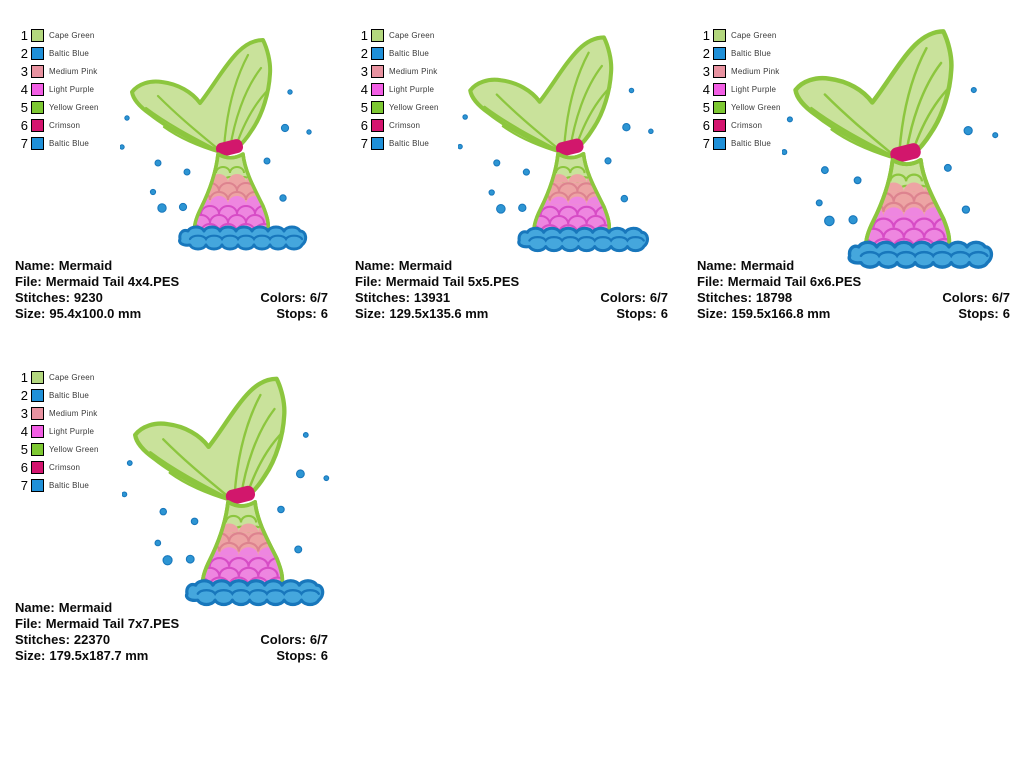 The width and height of the screenshot is (1024, 758). I want to click on legend-row: 4 Light Purple, so click(394, 89).